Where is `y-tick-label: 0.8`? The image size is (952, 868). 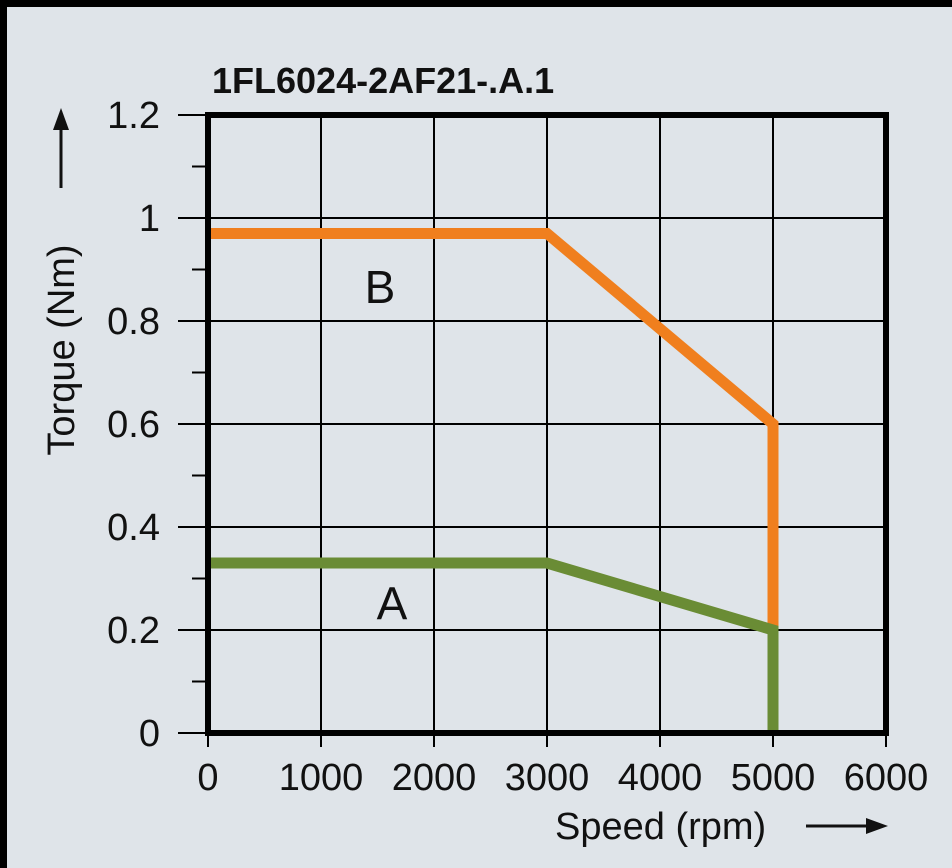 y-tick-label: 0.8 is located at coordinates (133, 322).